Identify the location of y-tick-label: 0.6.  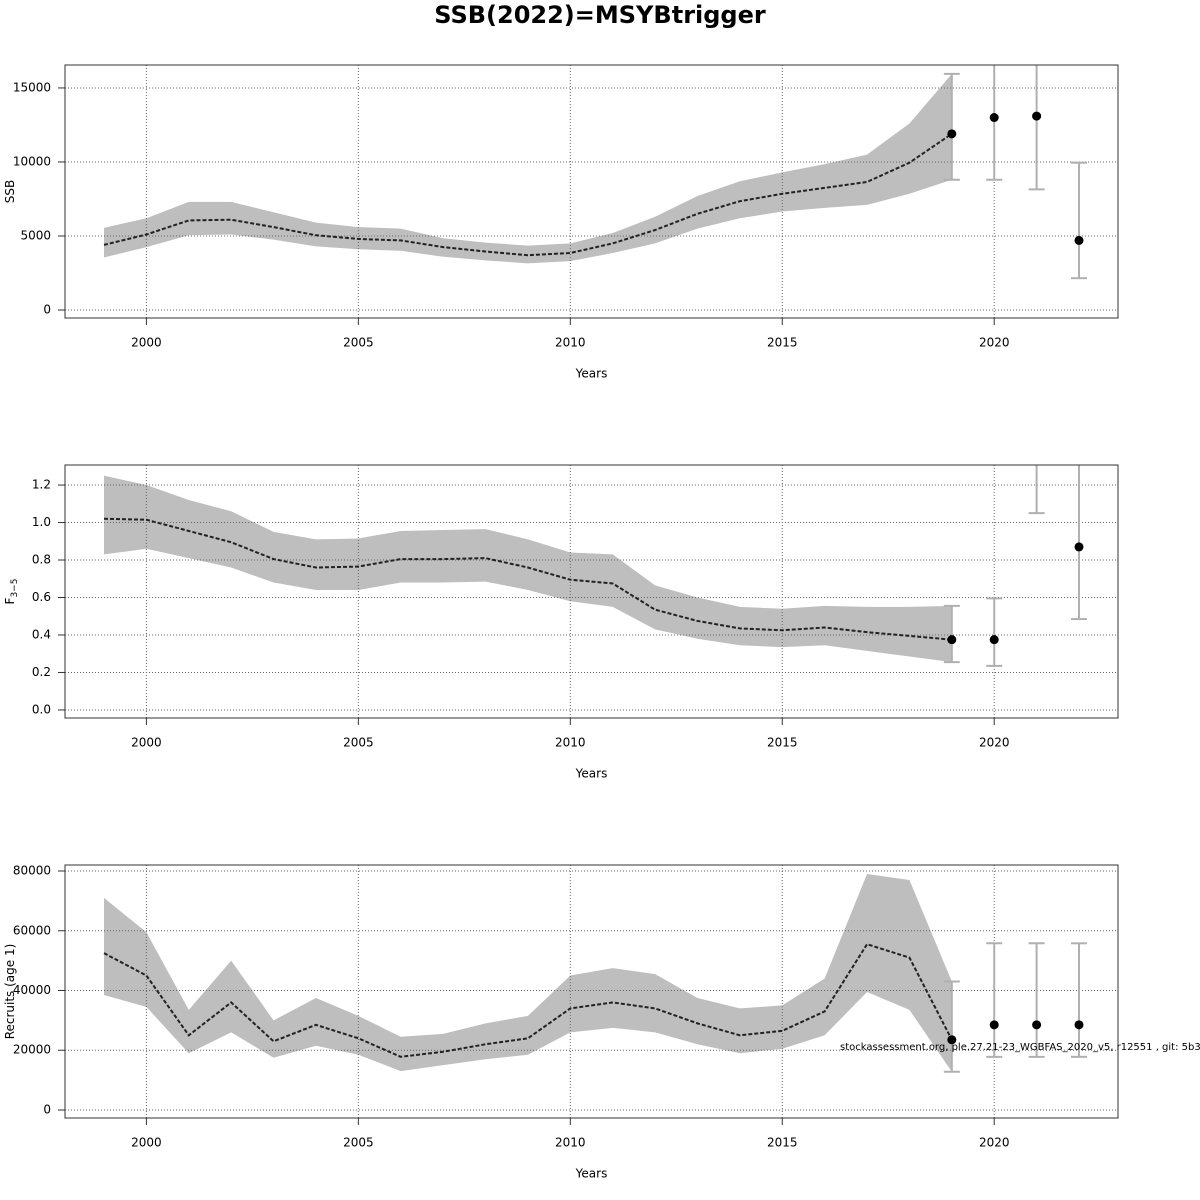
(41, 597).